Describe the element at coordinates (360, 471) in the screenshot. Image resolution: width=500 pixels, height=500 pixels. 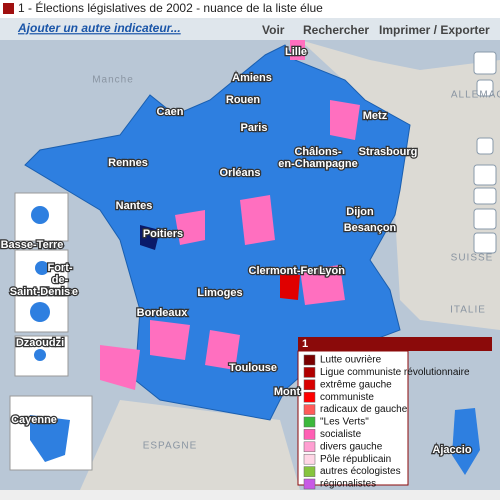
I see `legend-label: autres écologistes` at that location.